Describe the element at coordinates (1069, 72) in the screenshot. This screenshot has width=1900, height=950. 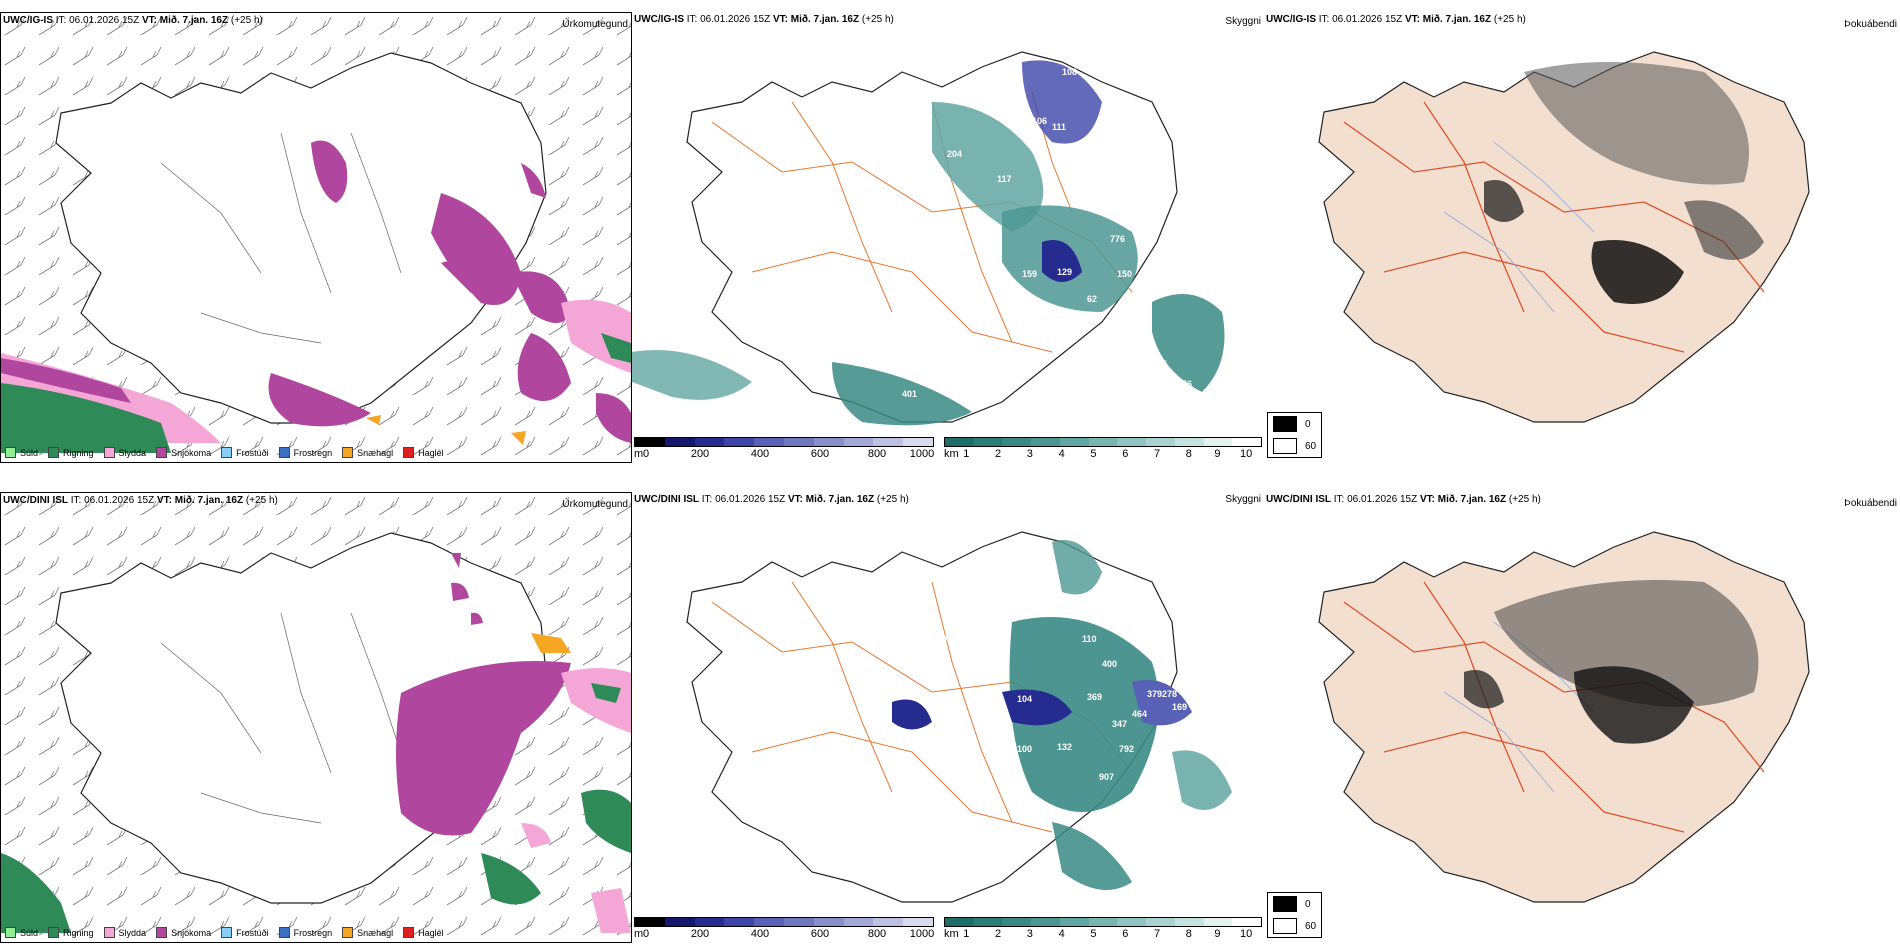
I see `vis-label: 108` at that location.